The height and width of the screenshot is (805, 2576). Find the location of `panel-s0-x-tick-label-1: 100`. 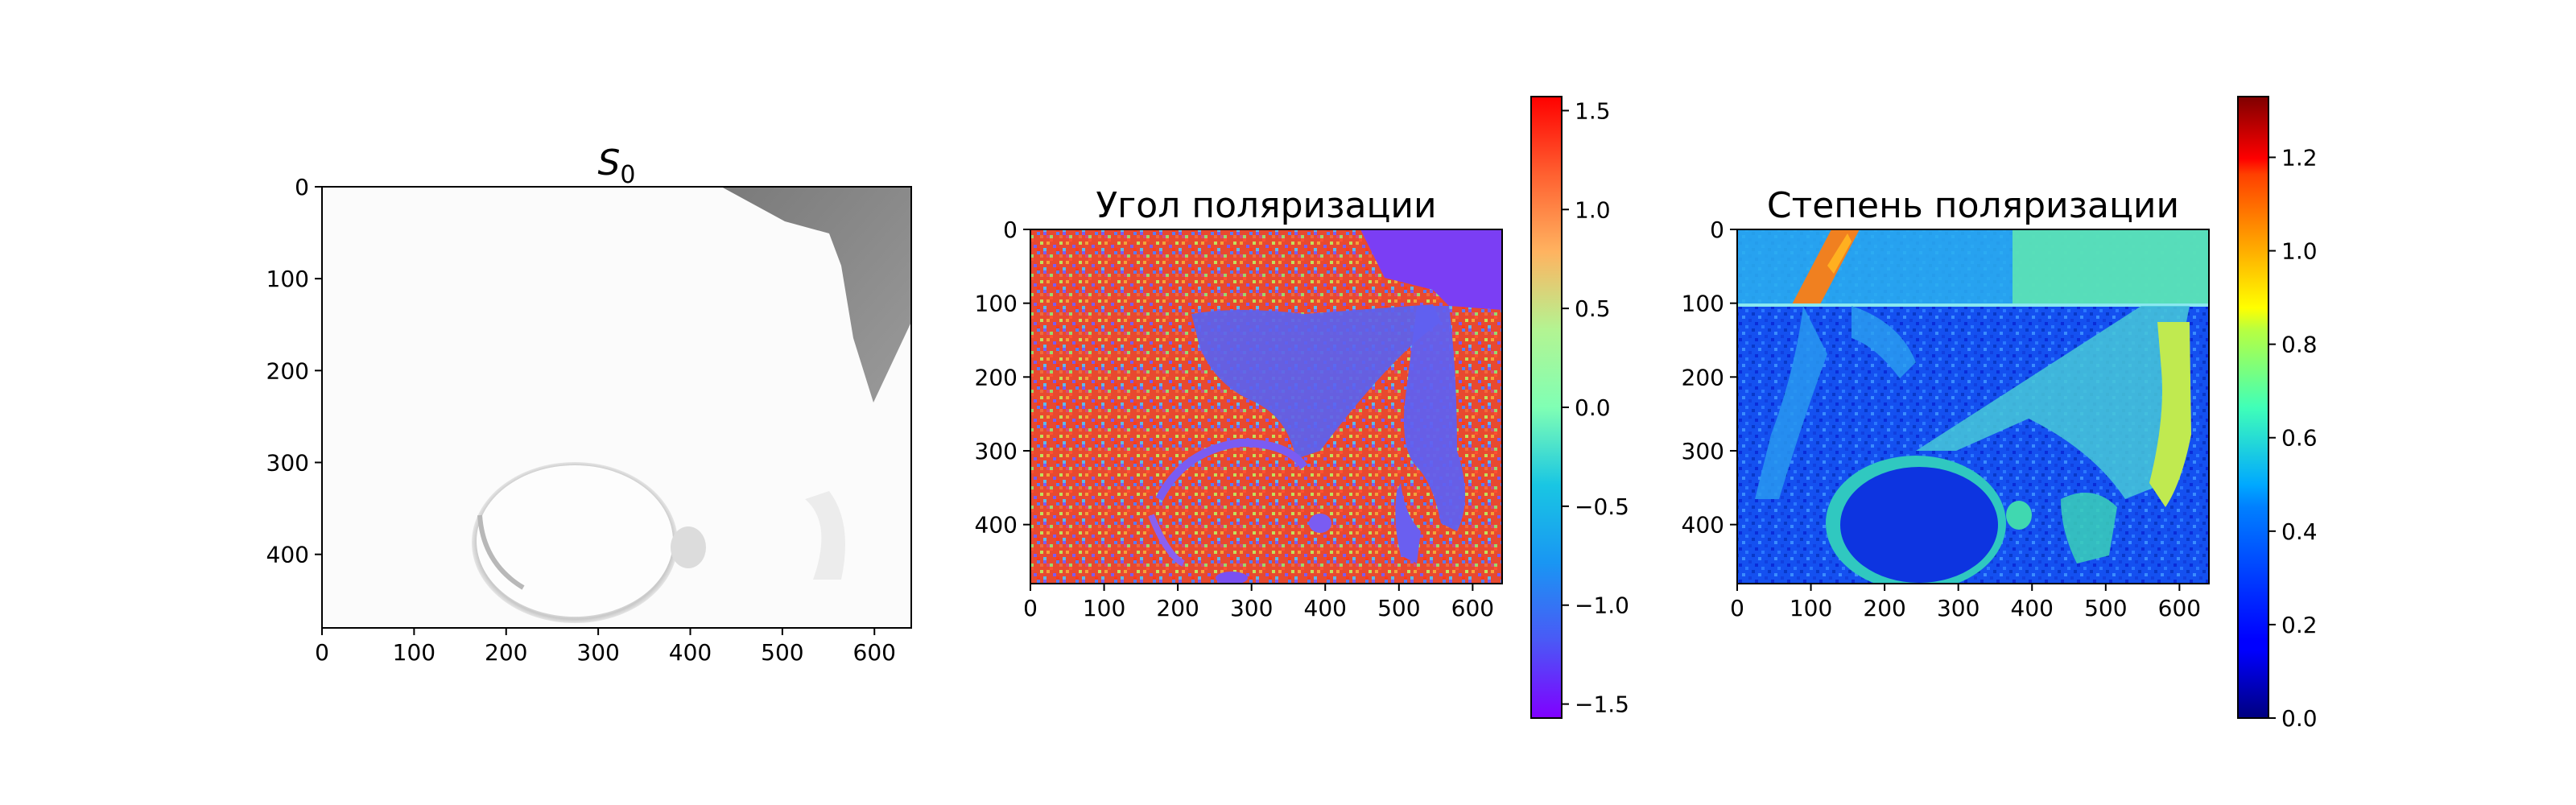

panel-s0-x-tick-label-1: 100 is located at coordinates (414, 652).